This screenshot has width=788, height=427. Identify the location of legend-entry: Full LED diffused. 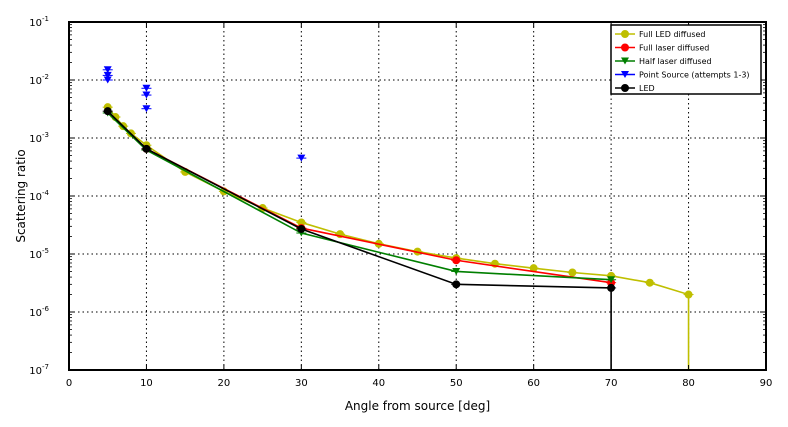
(660, 34).